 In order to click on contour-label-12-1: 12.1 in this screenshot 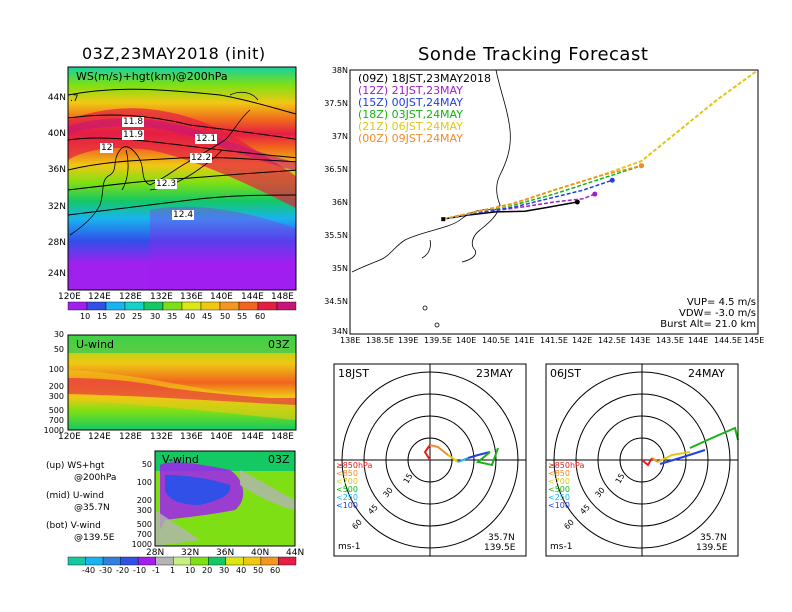, I will do `click(206, 139)`.